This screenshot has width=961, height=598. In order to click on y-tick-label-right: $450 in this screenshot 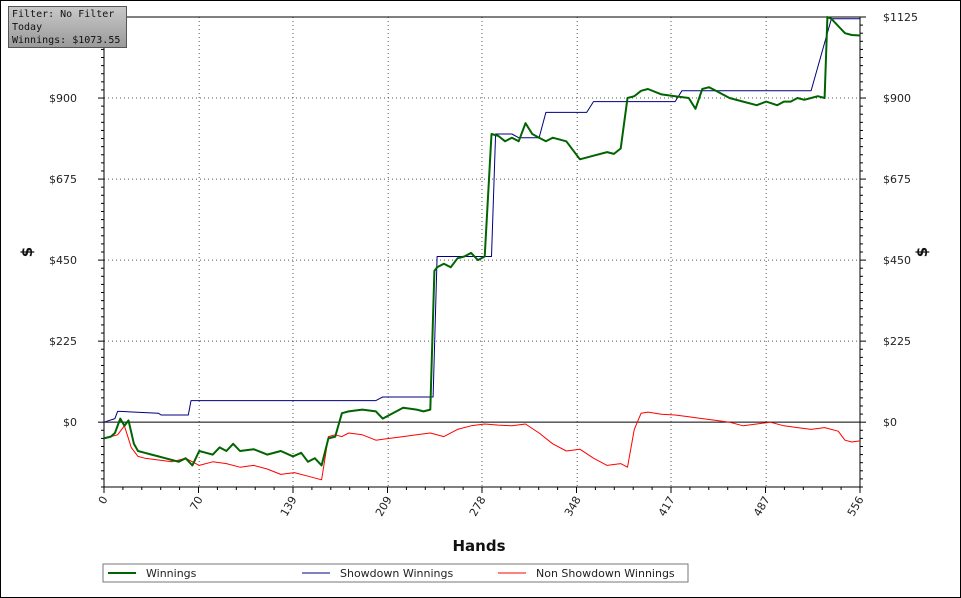, I will do `click(897, 260)`.